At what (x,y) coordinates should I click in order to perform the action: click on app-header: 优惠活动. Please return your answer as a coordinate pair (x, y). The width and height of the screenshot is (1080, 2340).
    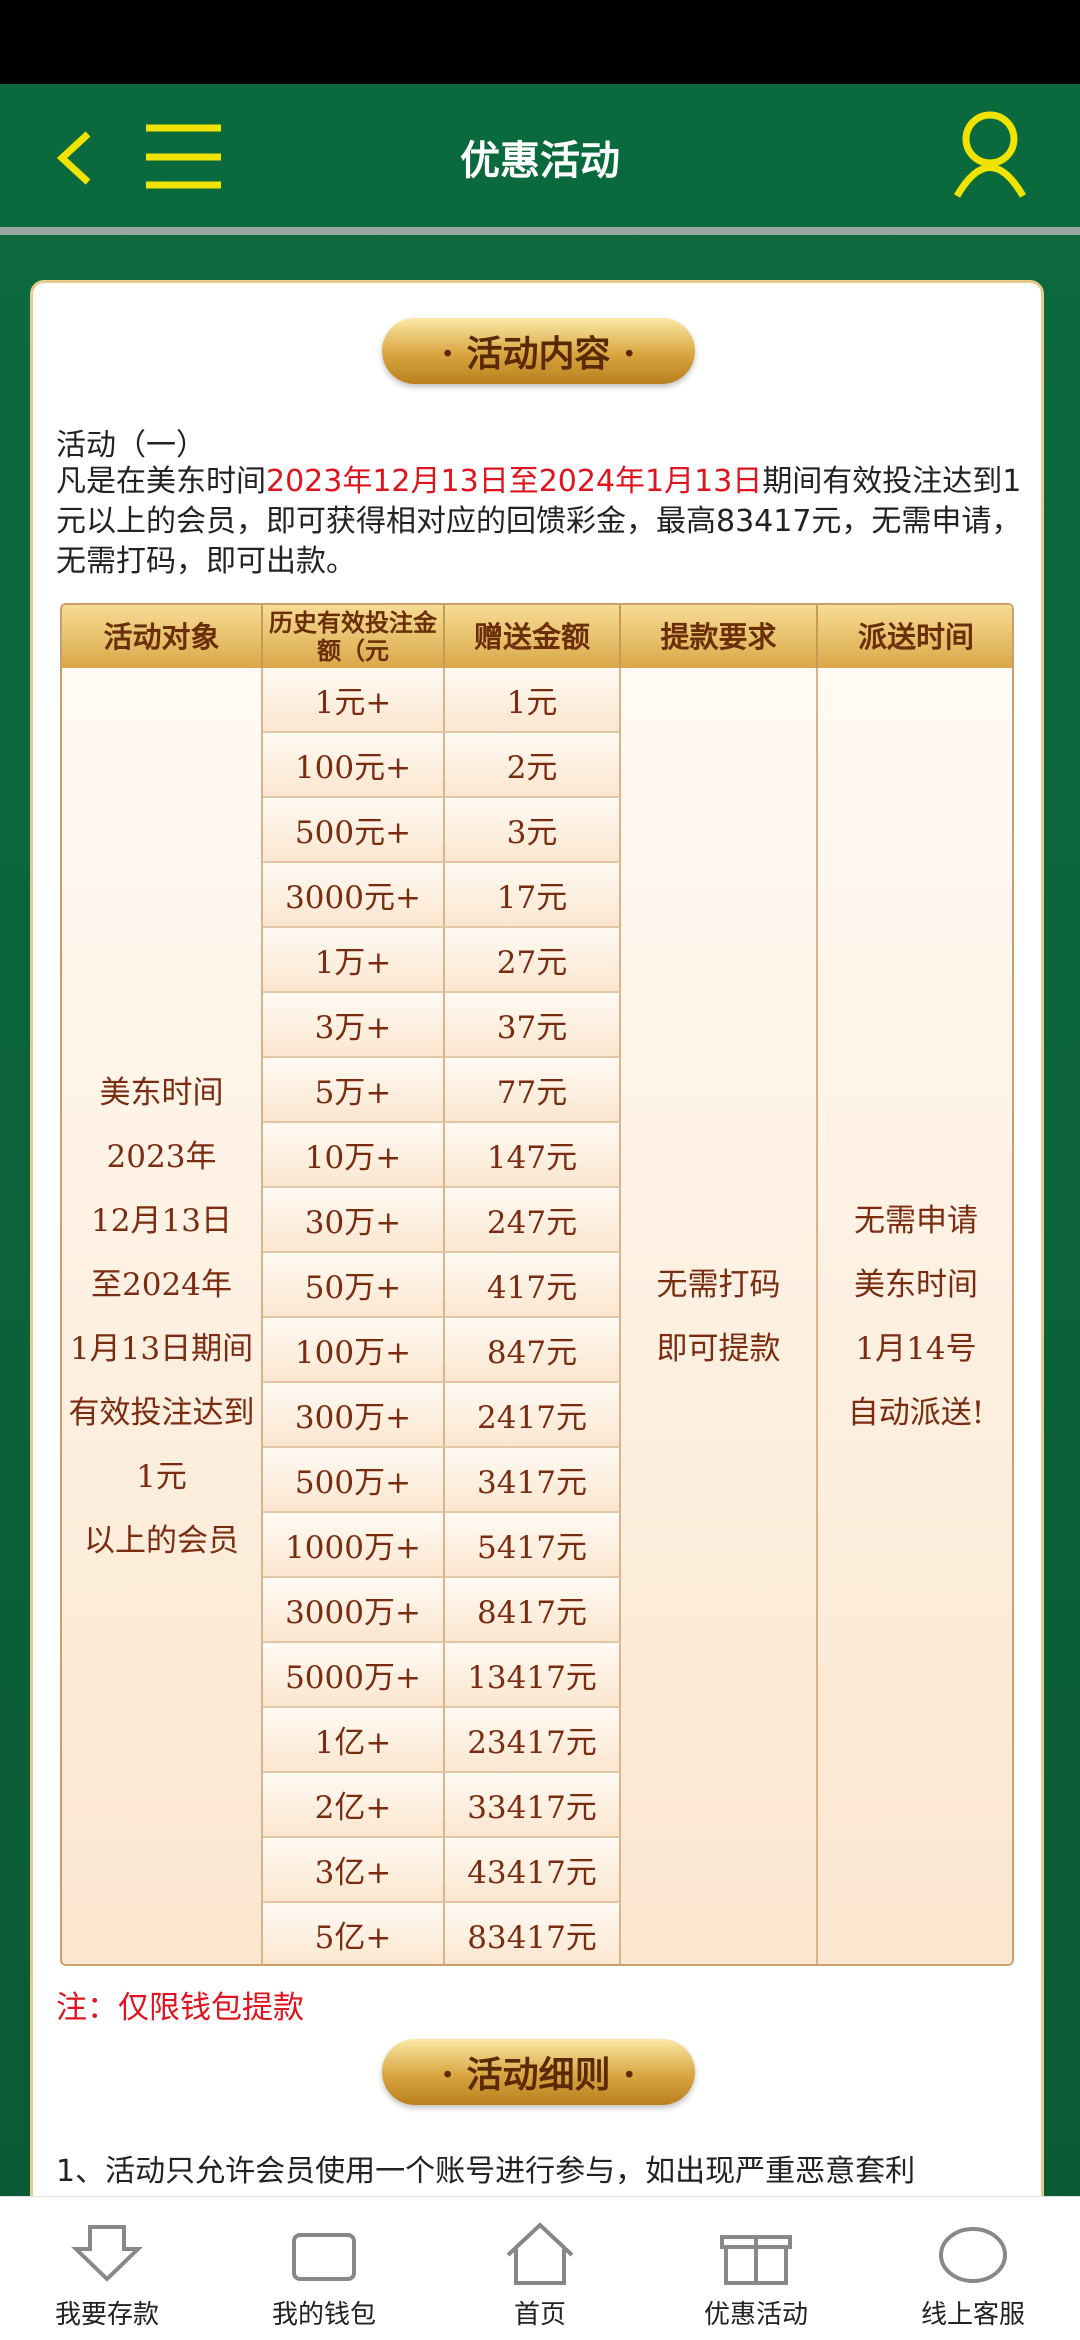
    Looking at the image, I should click on (540, 155).